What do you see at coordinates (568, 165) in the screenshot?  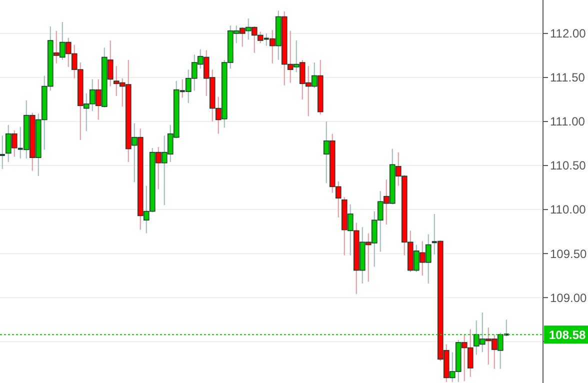 I see `y-tick-label: 110.50` at bounding box center [568, 165].